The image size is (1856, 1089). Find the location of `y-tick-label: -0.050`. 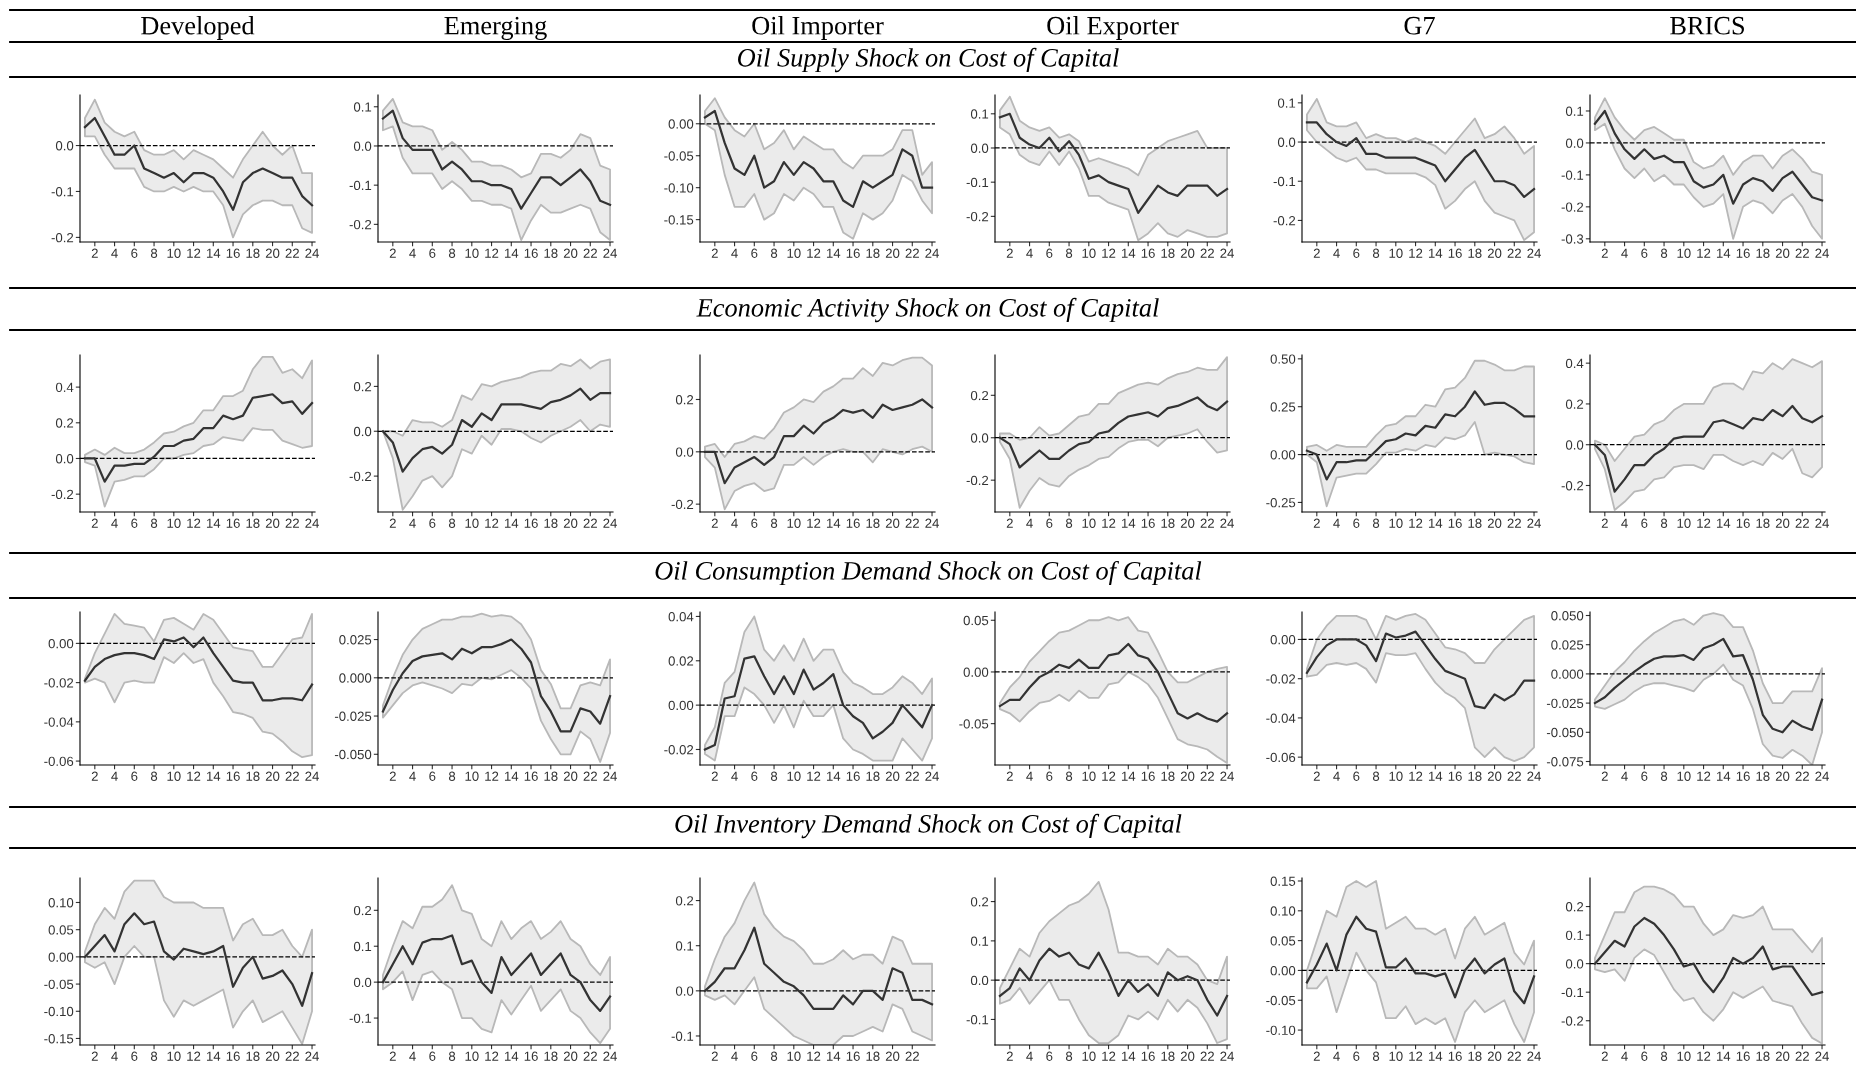

y-tick-label: -0.050 is located at coordinates (353, 754).